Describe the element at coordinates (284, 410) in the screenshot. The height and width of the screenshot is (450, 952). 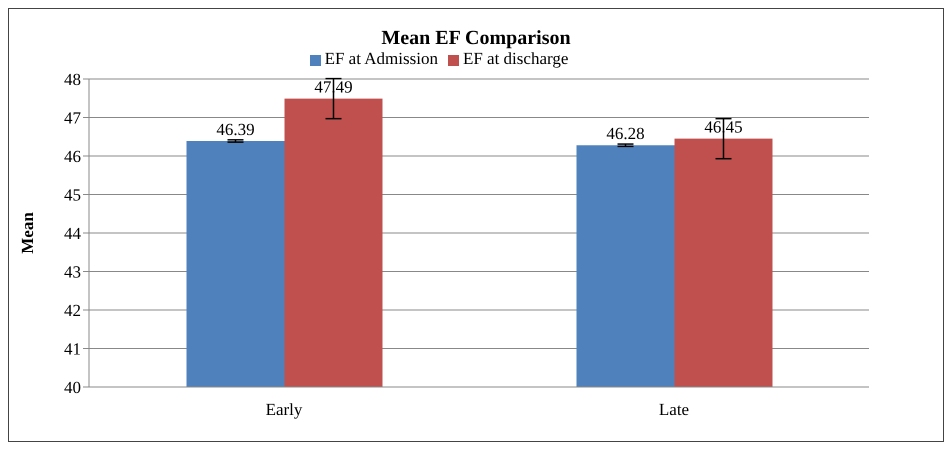
I see `x-tick-label: Early` at that location.